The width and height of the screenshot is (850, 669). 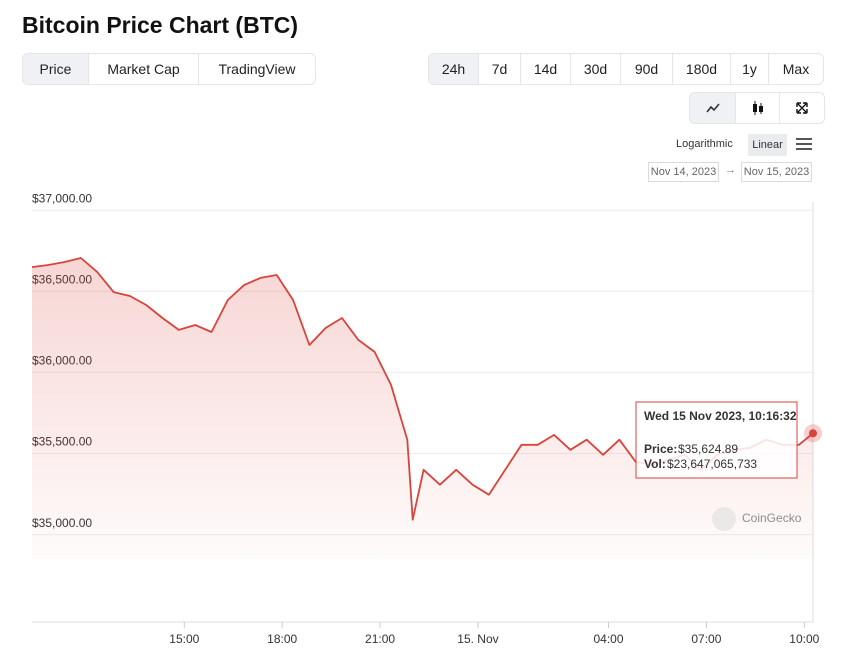 What do you see at coordinates (257, 69) in the screenshot?
I see `tab: TradingView` at bounding box center [257, 69].